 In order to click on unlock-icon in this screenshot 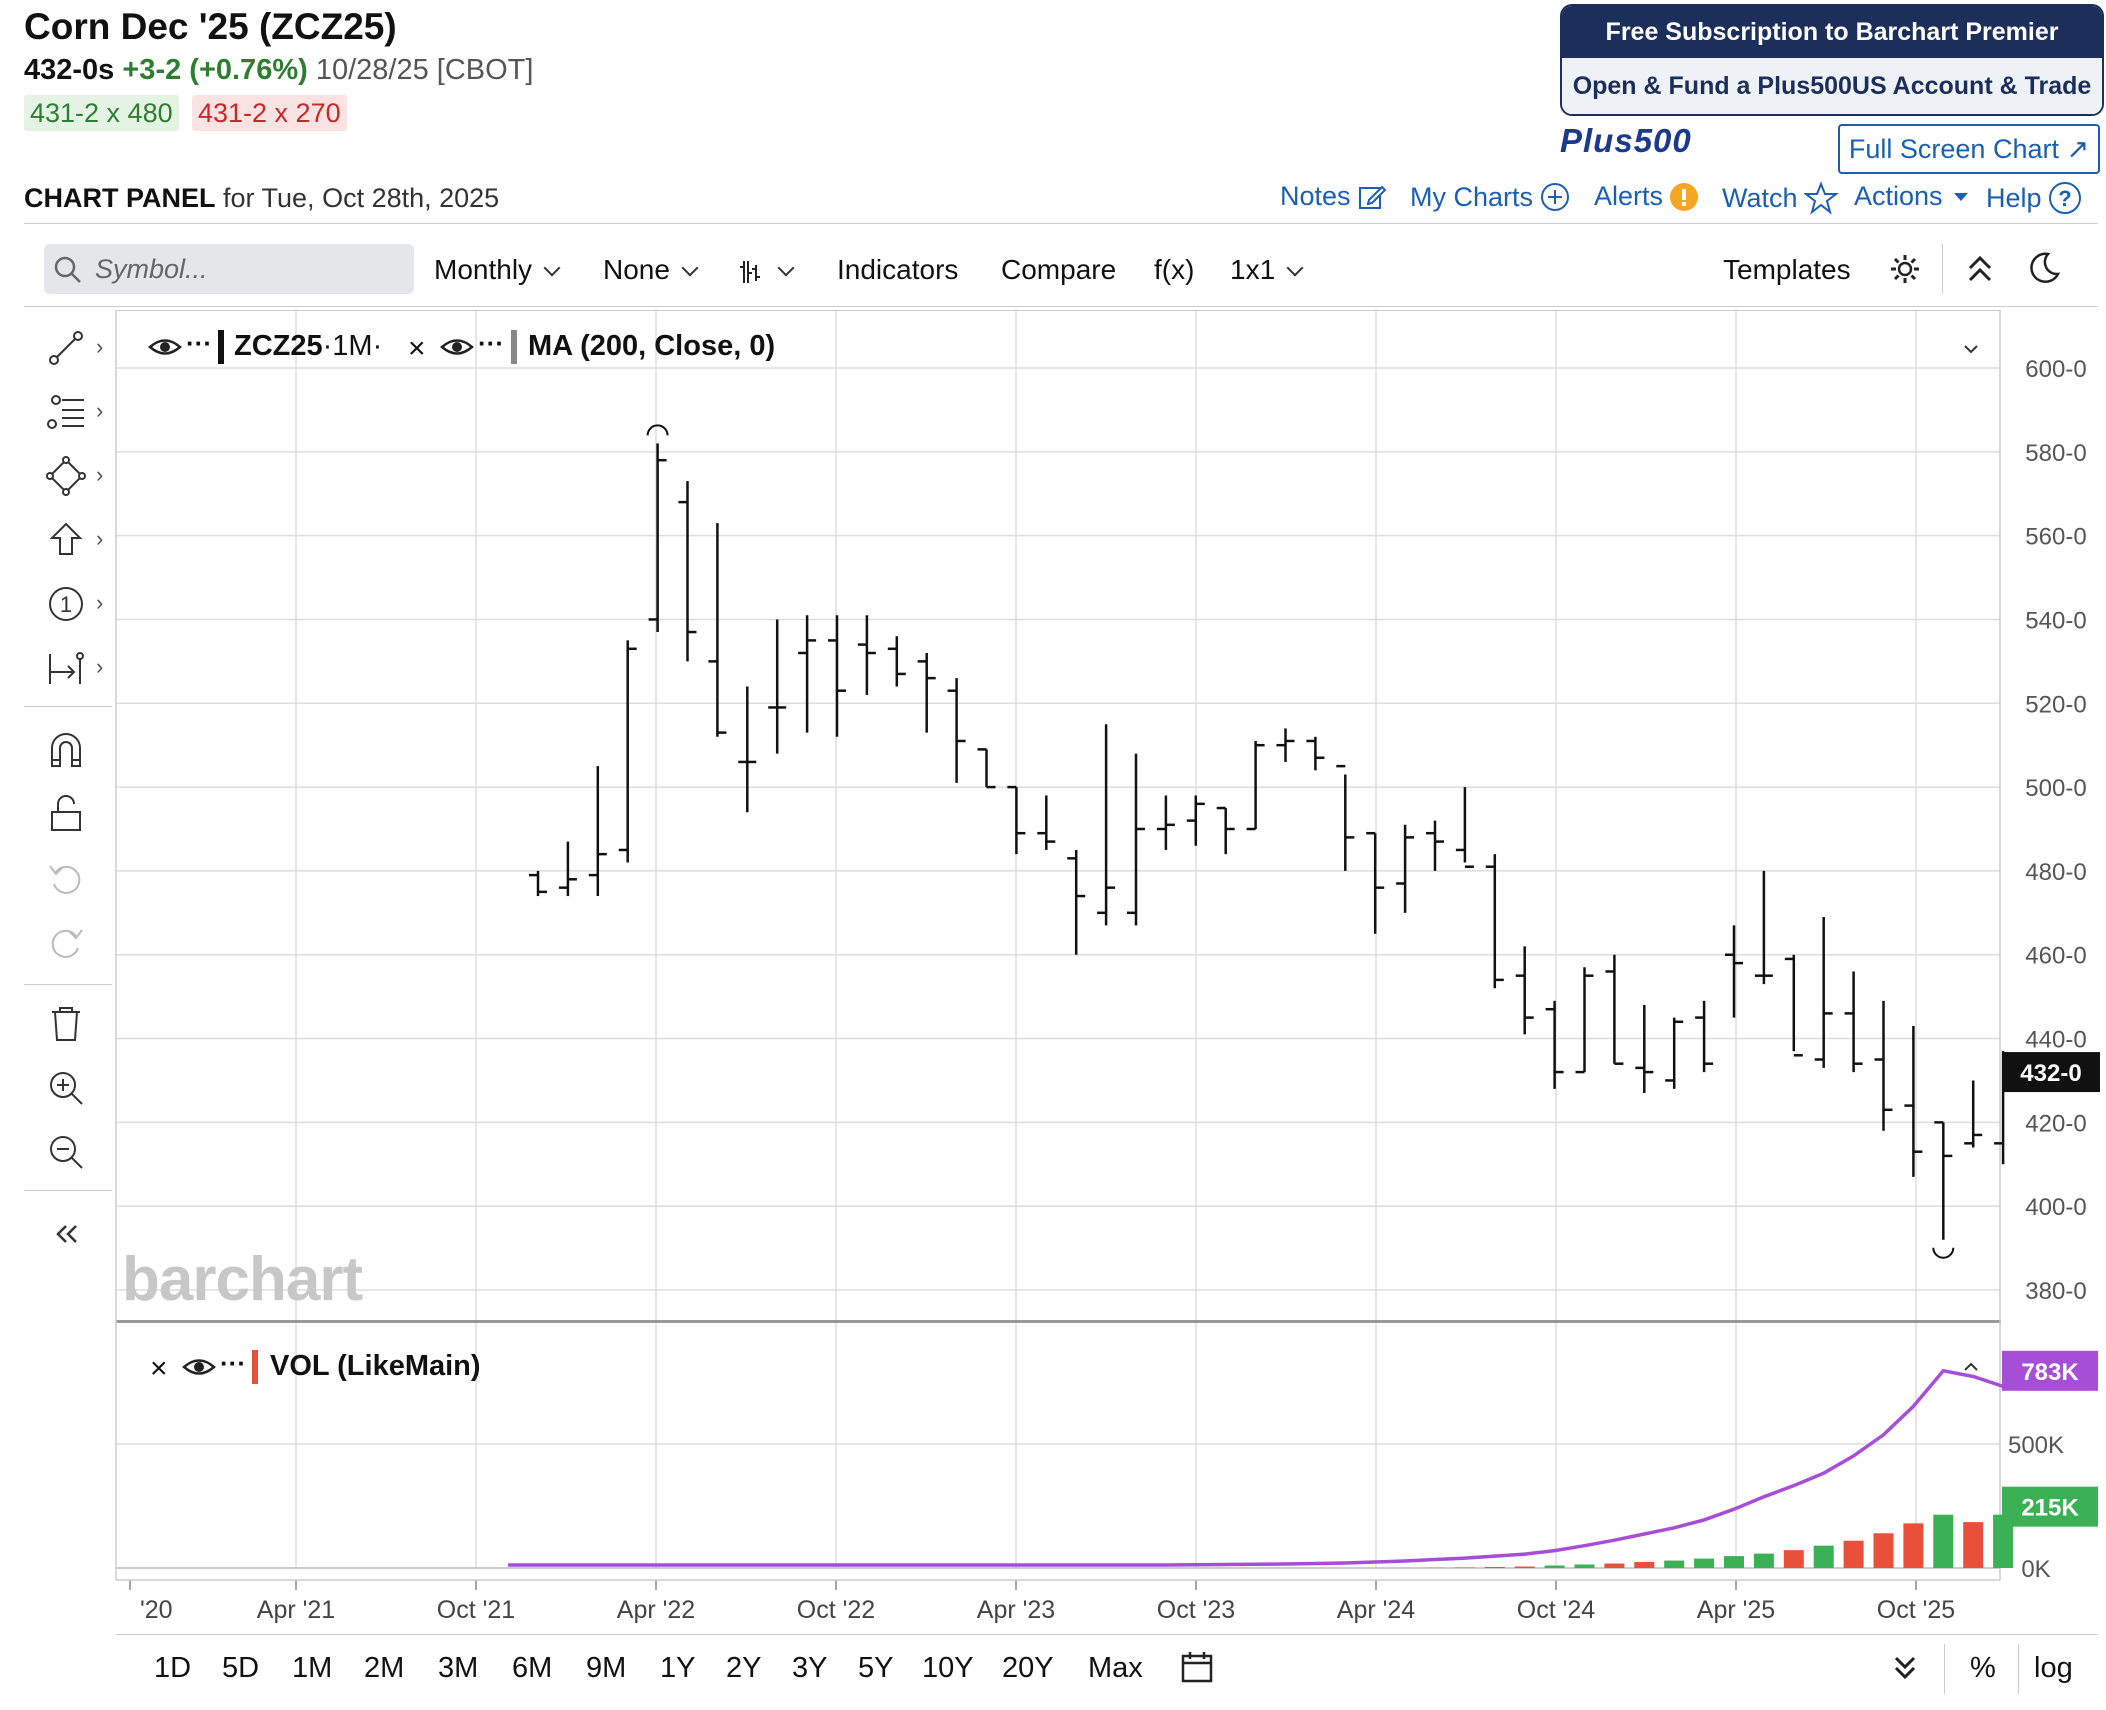, I will do `click(66, 814)`.